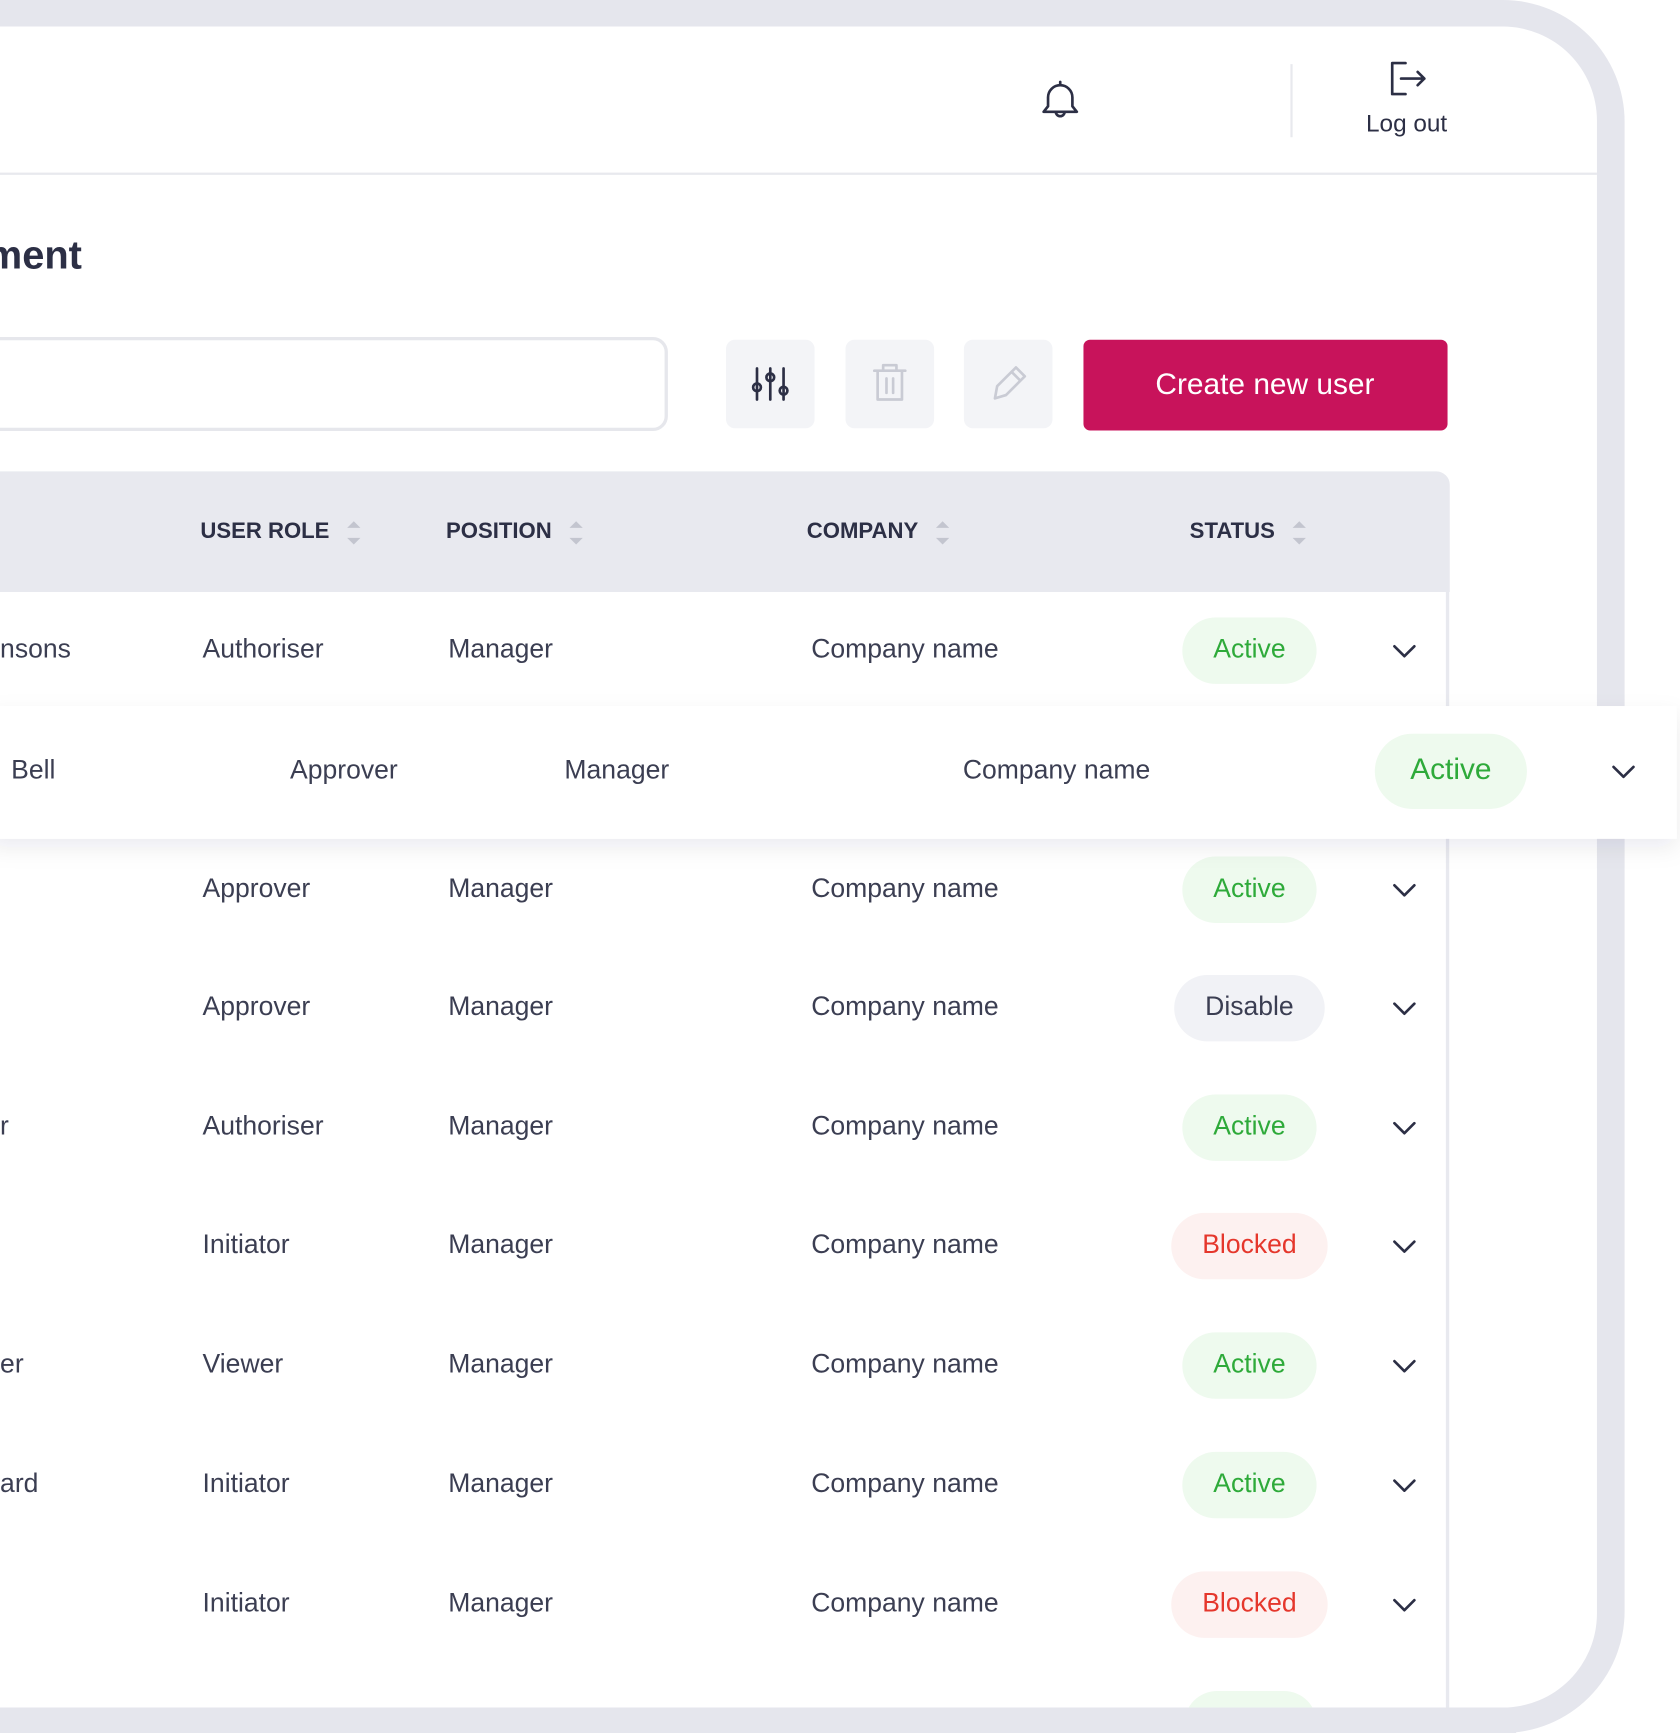 This screenshot has width=1680, height=1733. What do you see at coordinates (890, 384) in the screenshot?
I see `delete-button` at bounding box center [890, 384].